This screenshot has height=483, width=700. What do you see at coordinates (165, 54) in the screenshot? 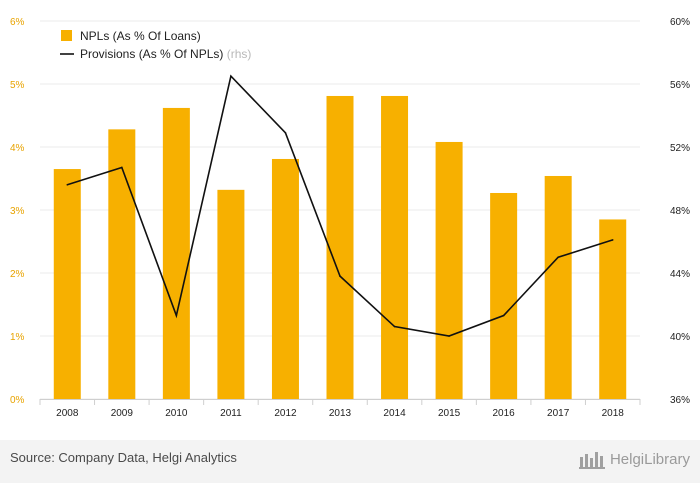
I see `legend-label-provisions: Provisions (As % Of NPLs) (rhs)` at bounding box center [165, 54].